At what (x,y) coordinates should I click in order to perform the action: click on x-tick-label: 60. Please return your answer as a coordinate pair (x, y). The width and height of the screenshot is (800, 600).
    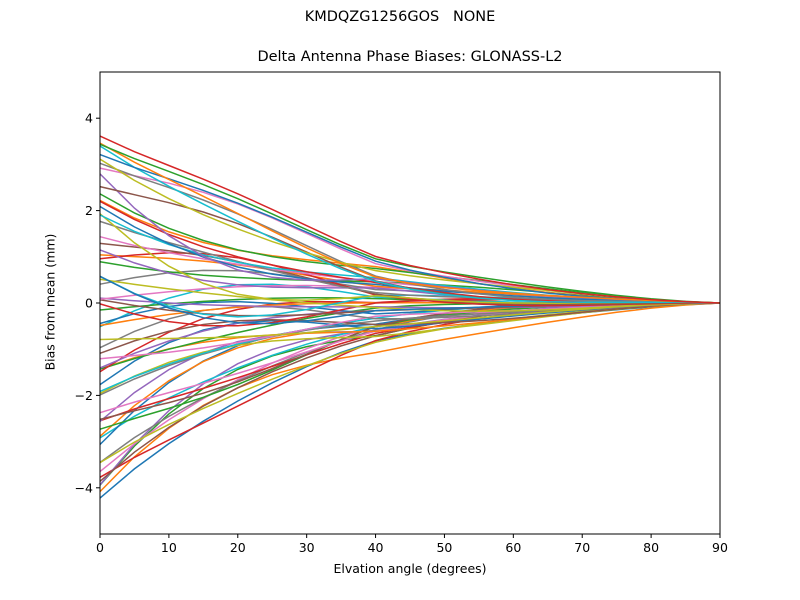
    Looking at the image, I should click on (513, 547).